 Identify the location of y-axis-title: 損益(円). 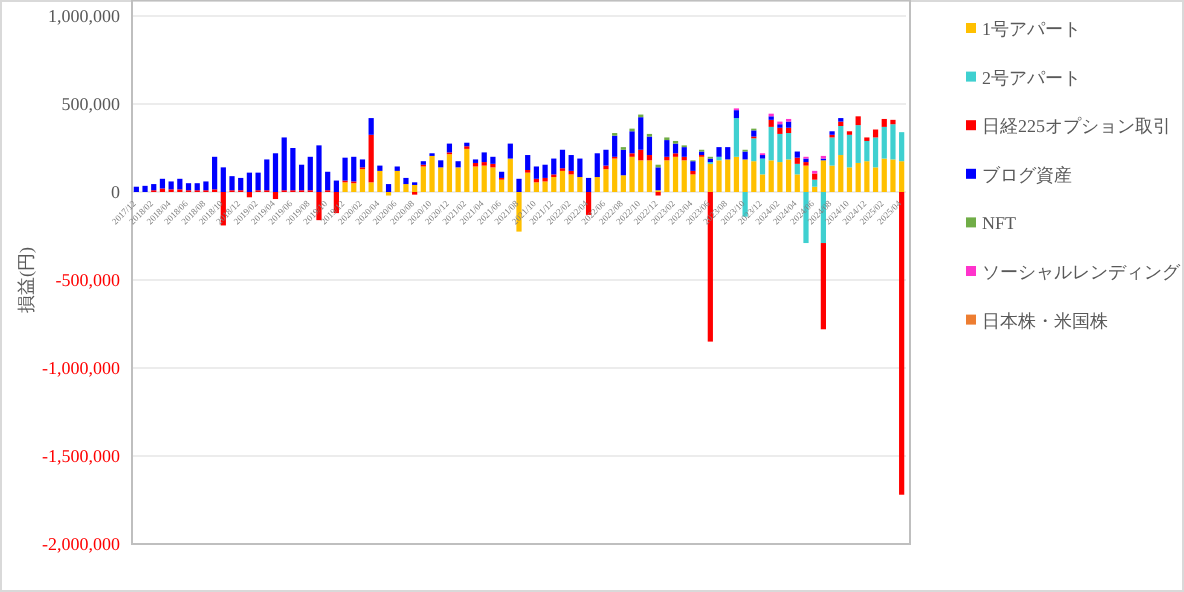
(26, 280).